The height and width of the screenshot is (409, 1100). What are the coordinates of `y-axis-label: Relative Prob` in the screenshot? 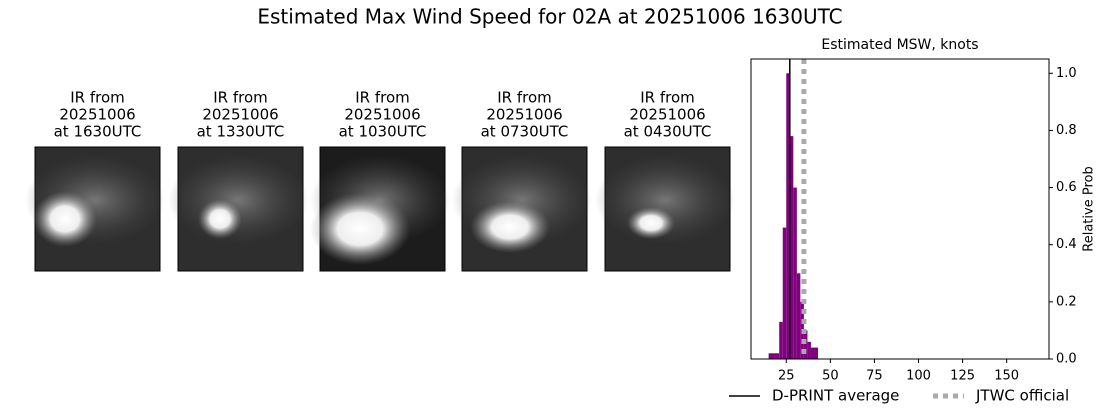 It's located at (1089, 208).